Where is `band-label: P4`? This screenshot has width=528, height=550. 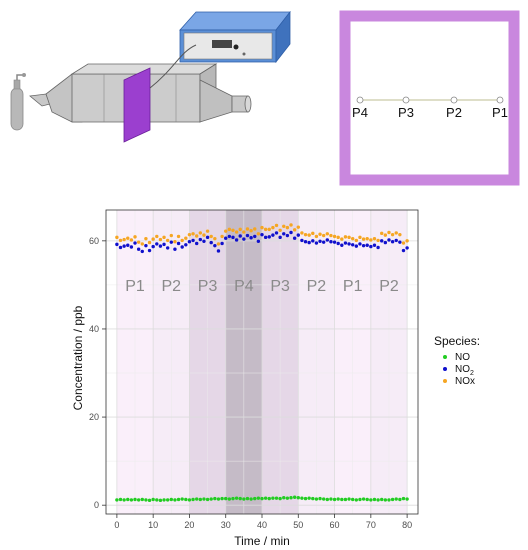
band-label: P4 is located at coordinates (244, 286).